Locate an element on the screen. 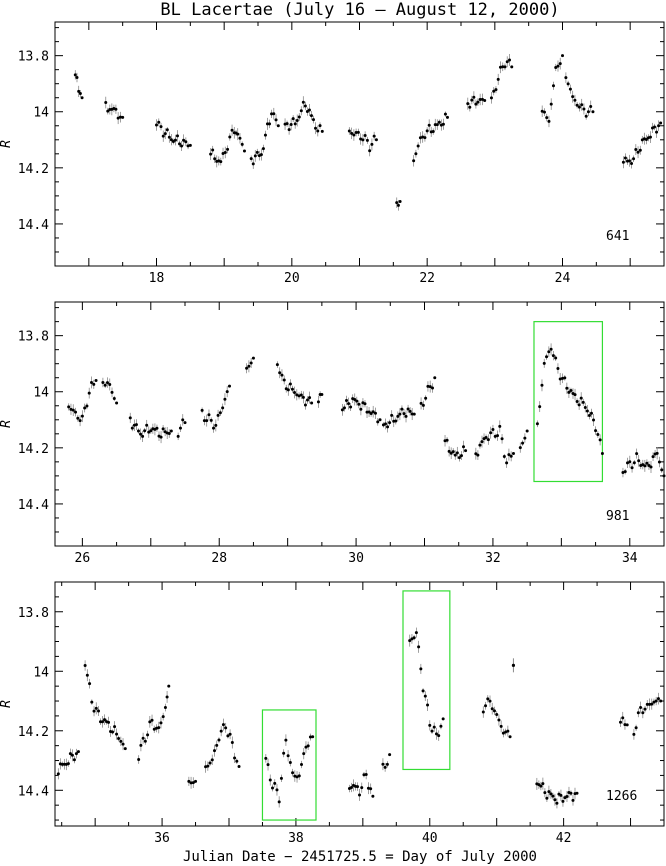 This screenshot has height=866, width=666. y-tick-label: 14 is located at coordinates (41, 672).